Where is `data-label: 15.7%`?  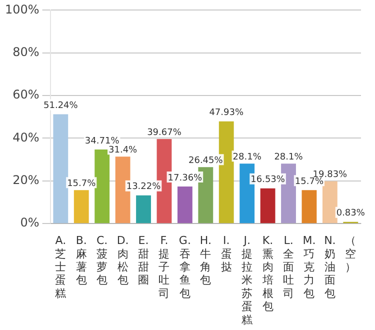
data-label: 15.7% is located at coordinates (81, 183).